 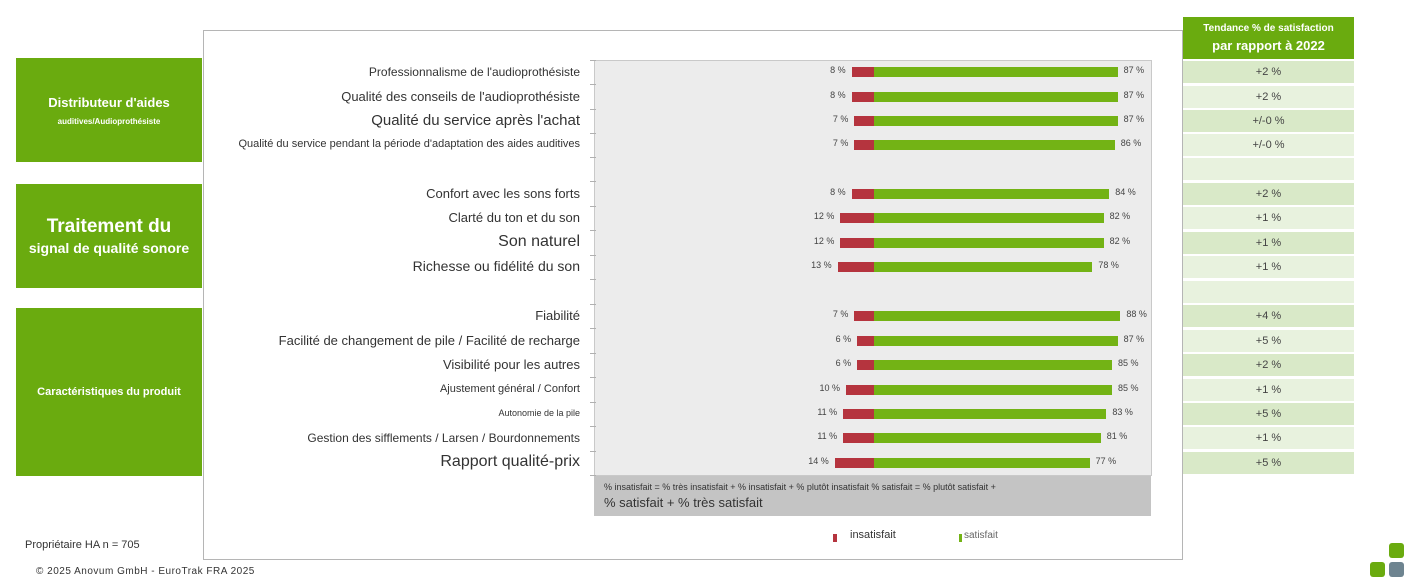 I want to click on data-label-satisfait: 88 %, so click(x=1136, y=314).